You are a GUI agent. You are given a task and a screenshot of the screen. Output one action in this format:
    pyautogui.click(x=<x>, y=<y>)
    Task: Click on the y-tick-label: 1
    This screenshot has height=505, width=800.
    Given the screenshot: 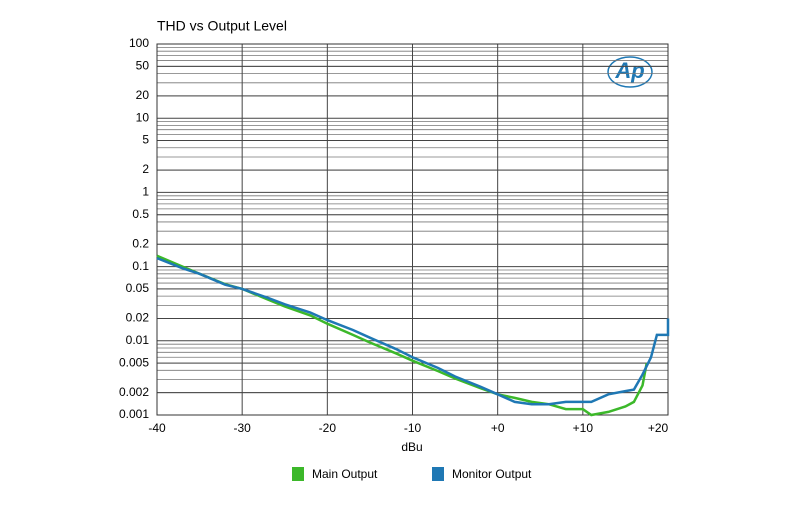 What is the action you would take?
    pyautogui.click(x=145, y=192)
    